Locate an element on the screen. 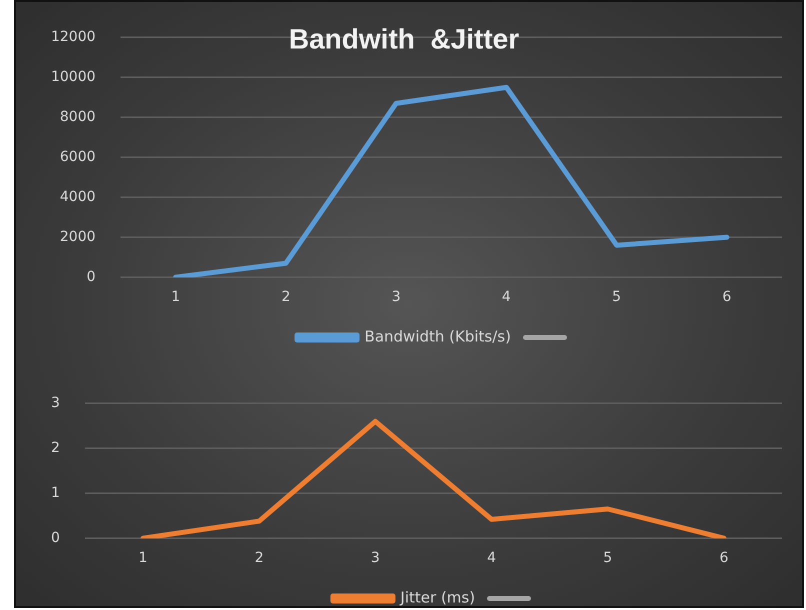  y-tick-label: 2000 is located at coordinates (78, 236).